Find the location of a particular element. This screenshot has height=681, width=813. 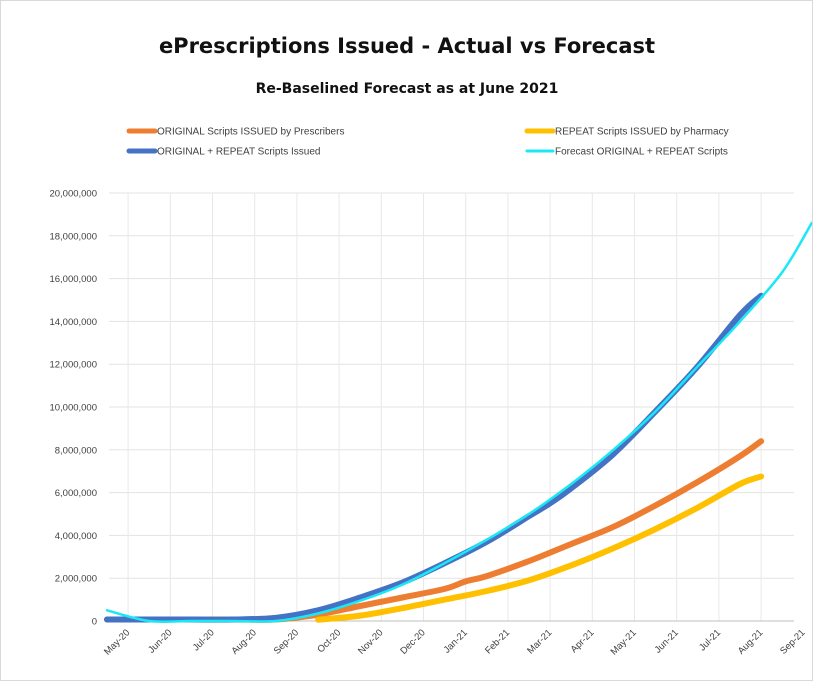

x-tick-label: Sep-20 is located at coordinates (286, 641).